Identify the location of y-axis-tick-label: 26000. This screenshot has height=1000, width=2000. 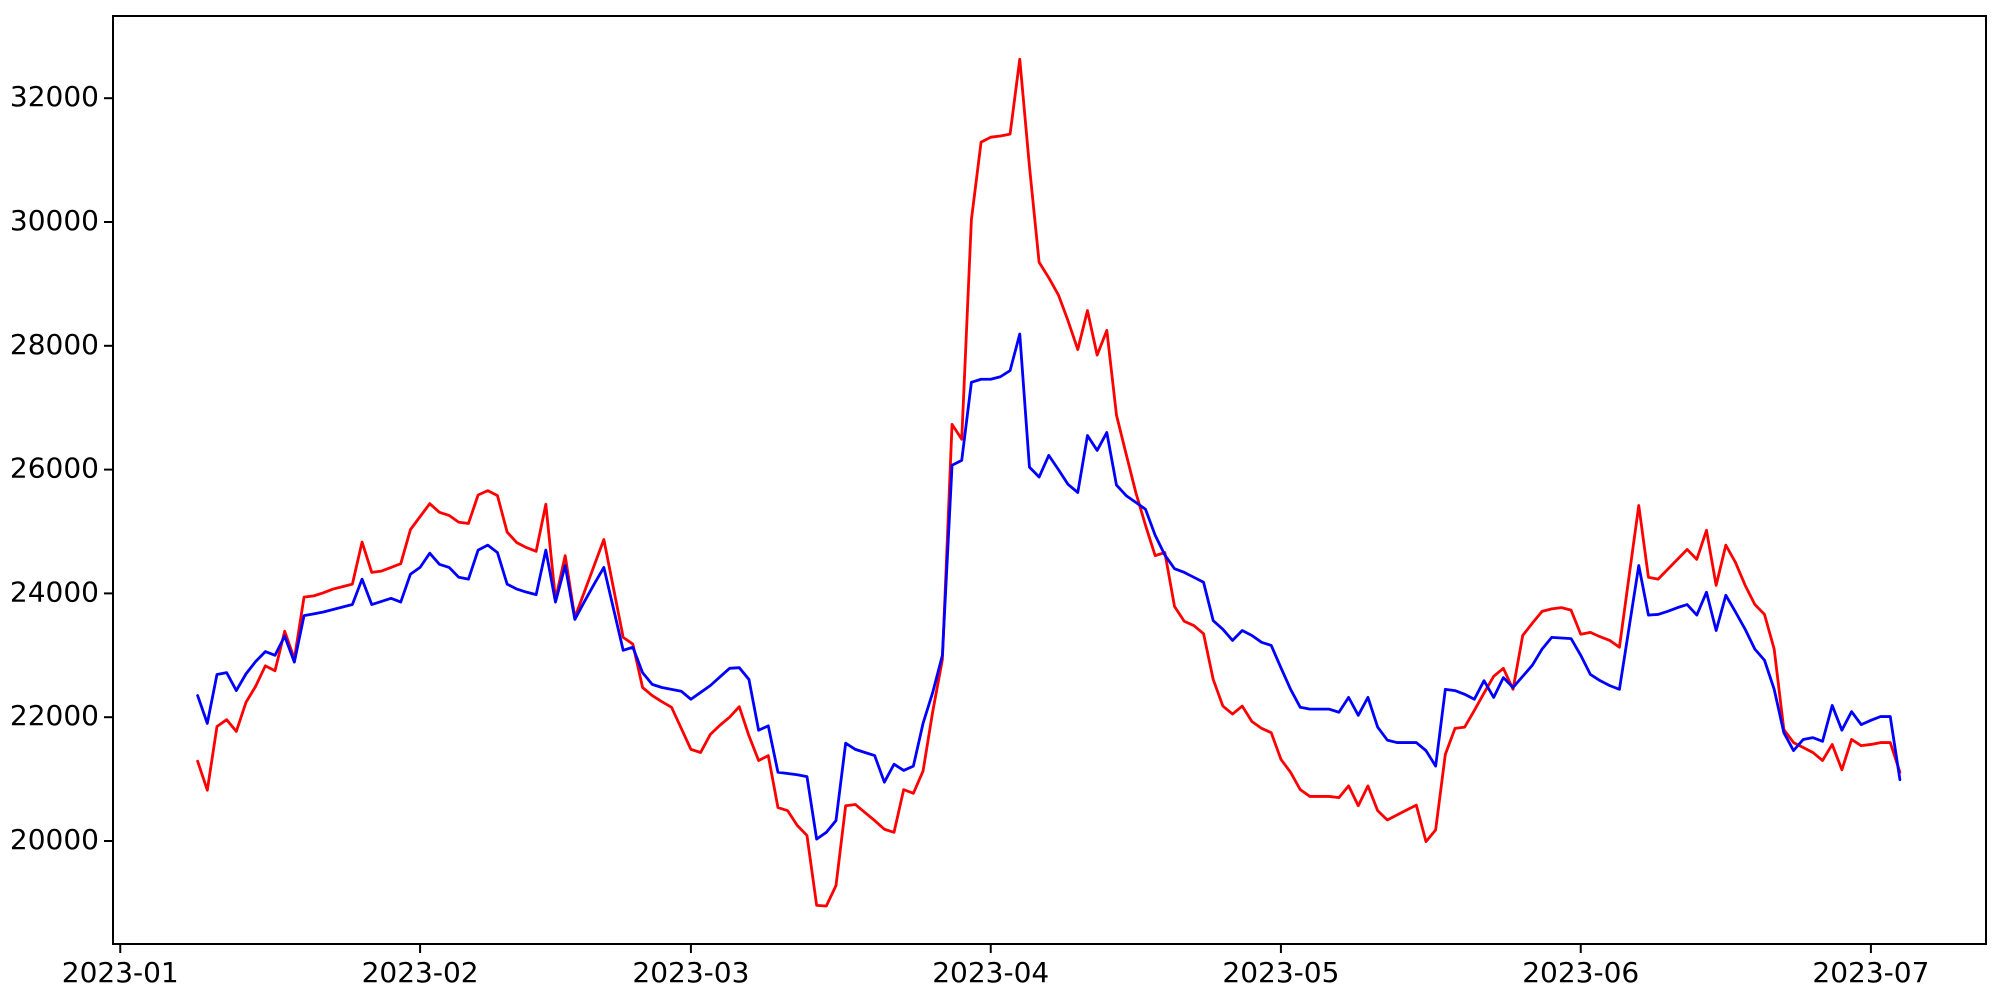
(54, 468).